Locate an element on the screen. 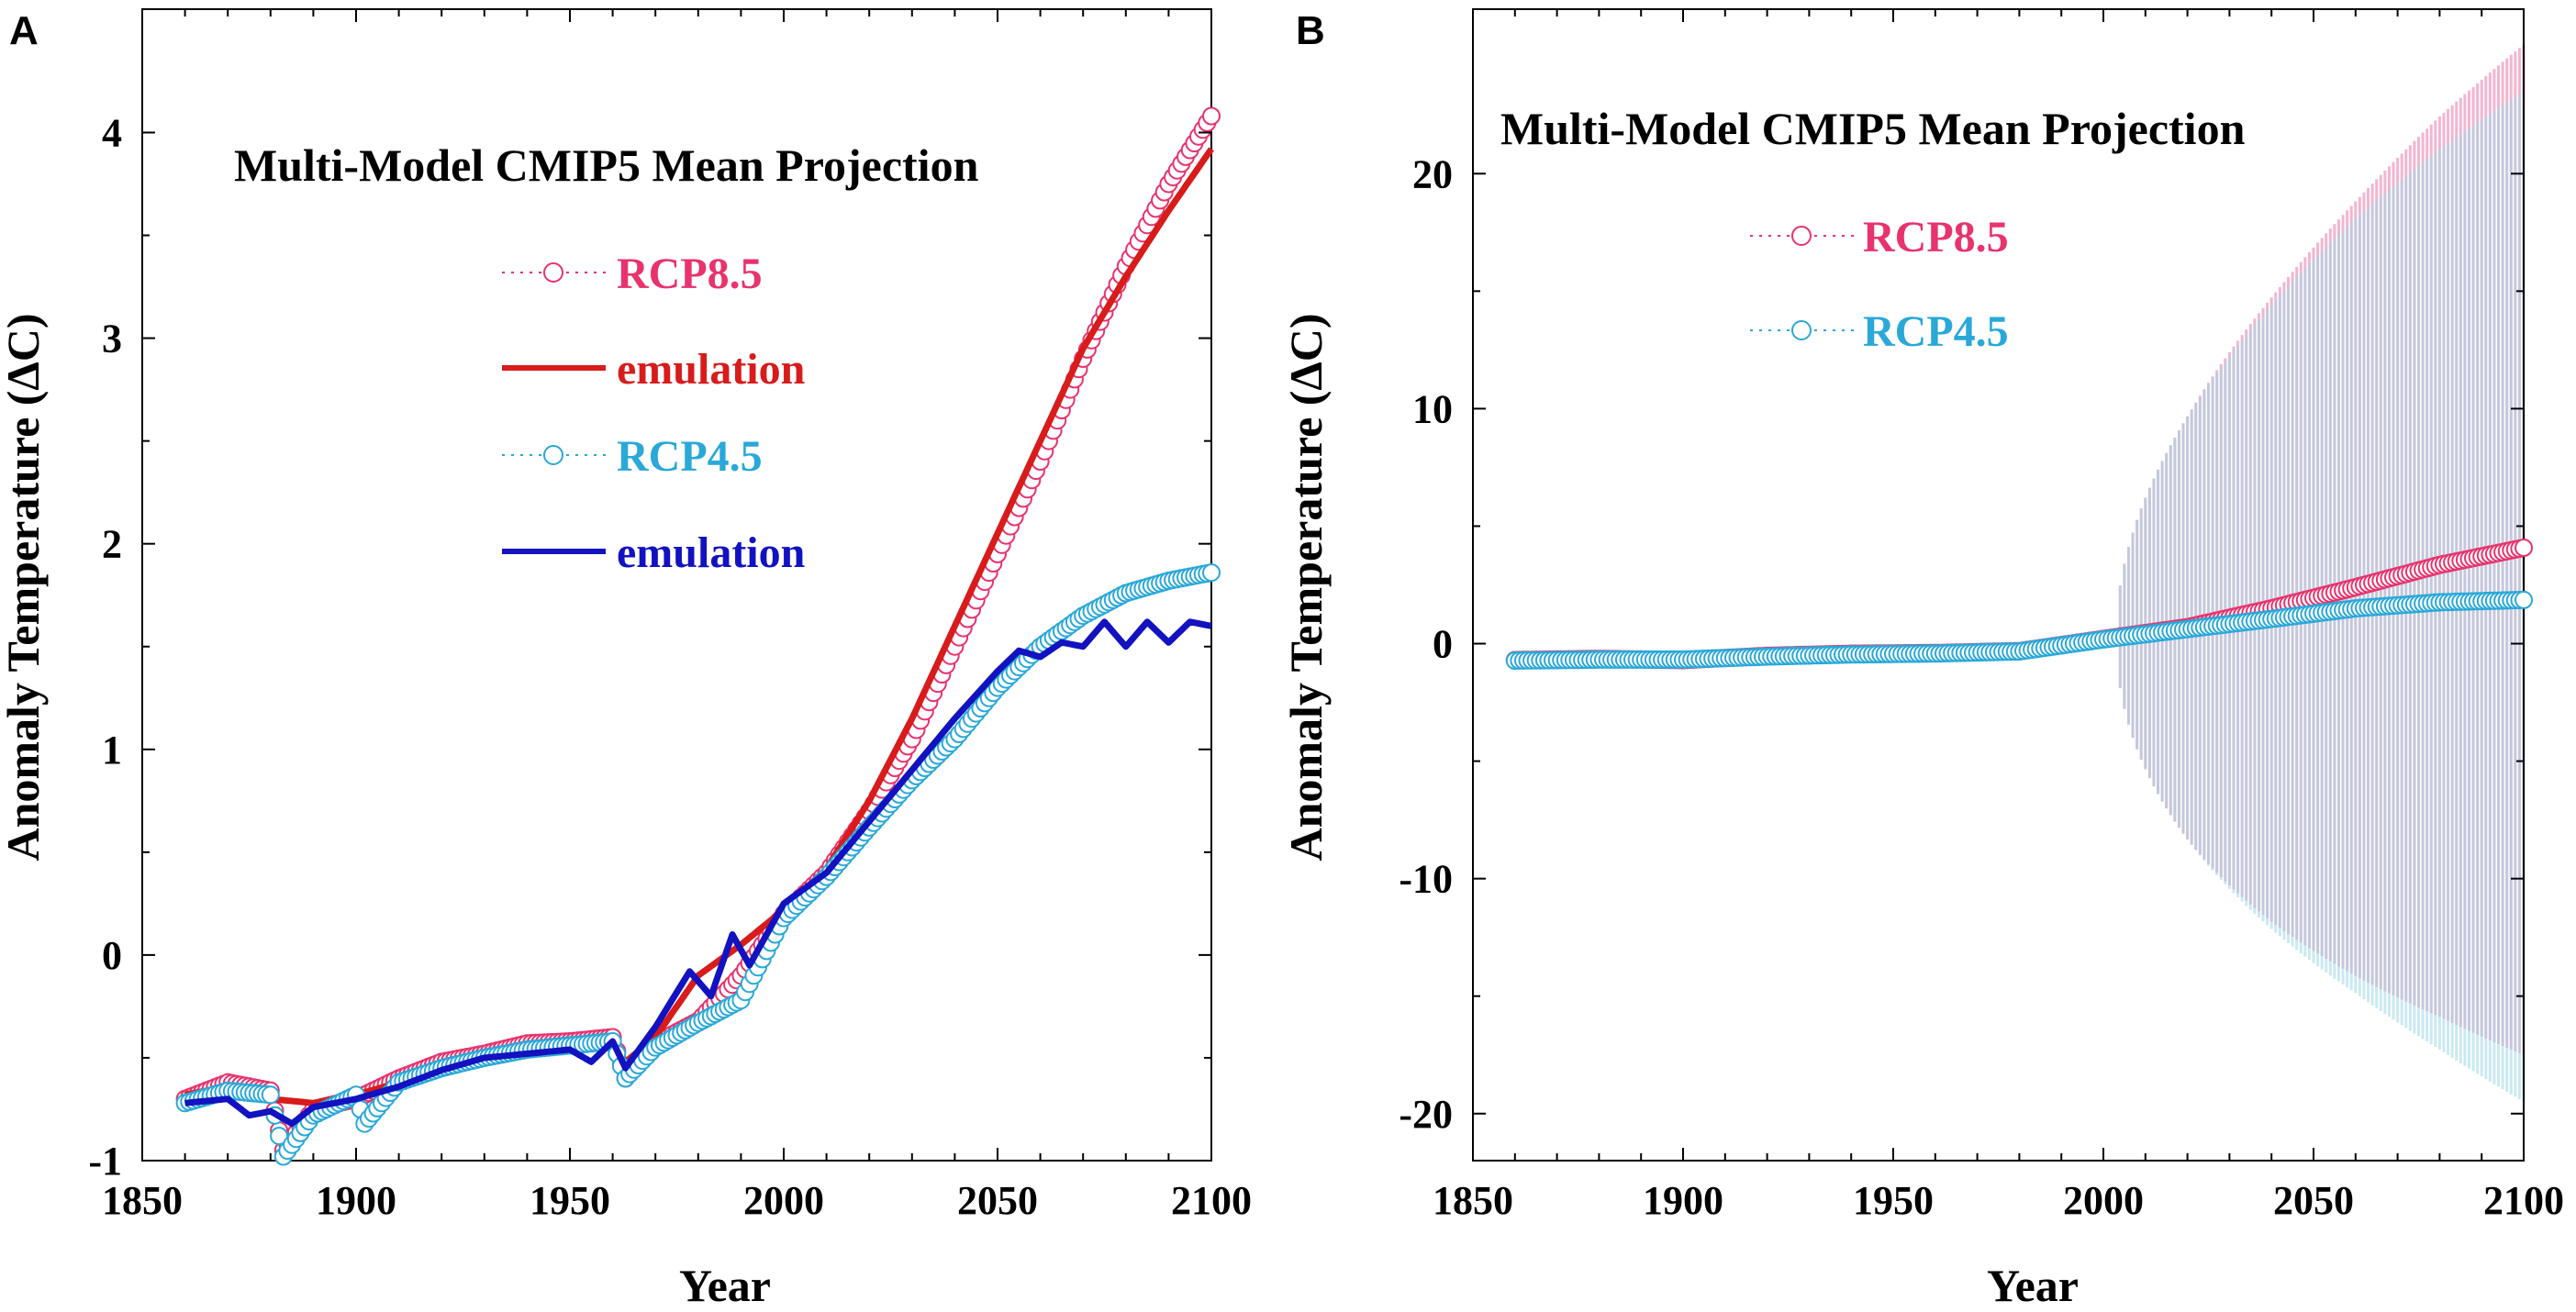 The image size is (2576, 1312). legend-a-rcp45: RCP4.5 is located at coordinates (632, 456).